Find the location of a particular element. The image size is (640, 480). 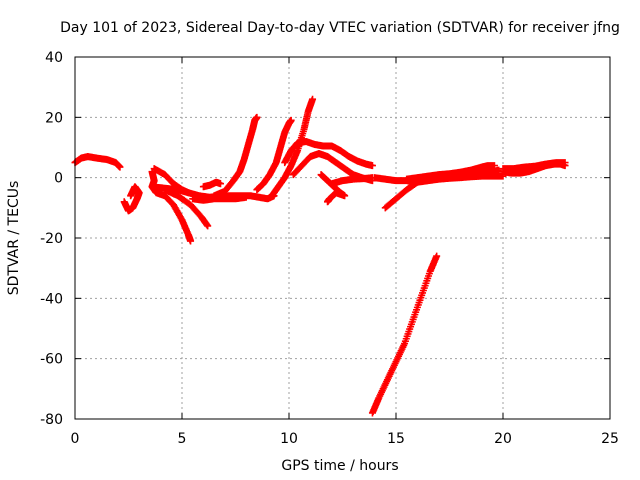

series-arc10 is located at coordinates (274, 155).